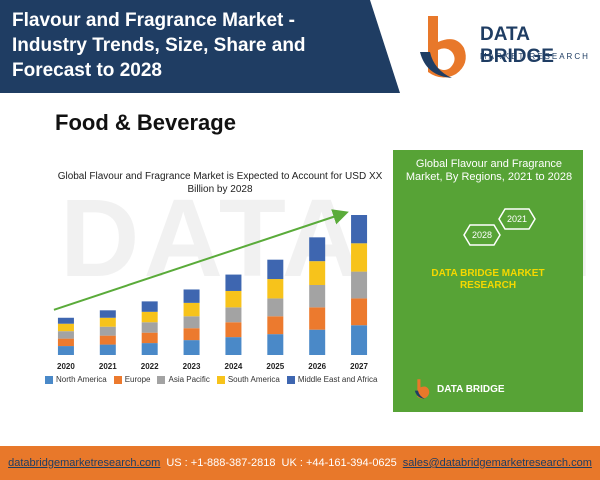 The height and width of the screenshot is (480, 600). What do you see at coordinates (422, 389) in the screenshot?
I see `mini-logo-icon` at bounding box center [422, 389].